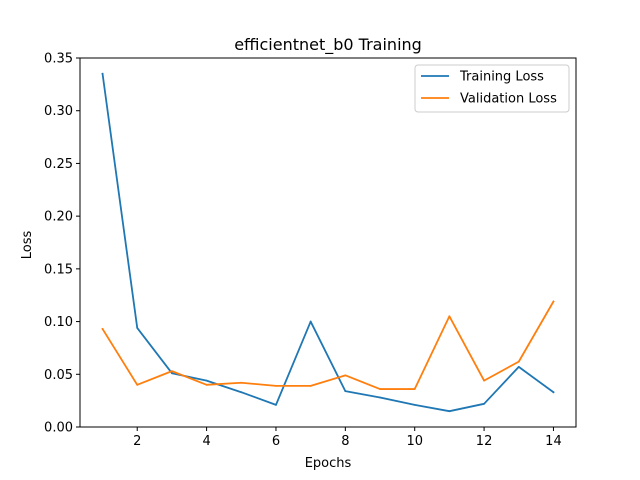 The height and width of the screenshot is (480, 640). Describe the element at coordinates (414, 441) in the screenshot. I see `x-tick-label: 10` at that location.